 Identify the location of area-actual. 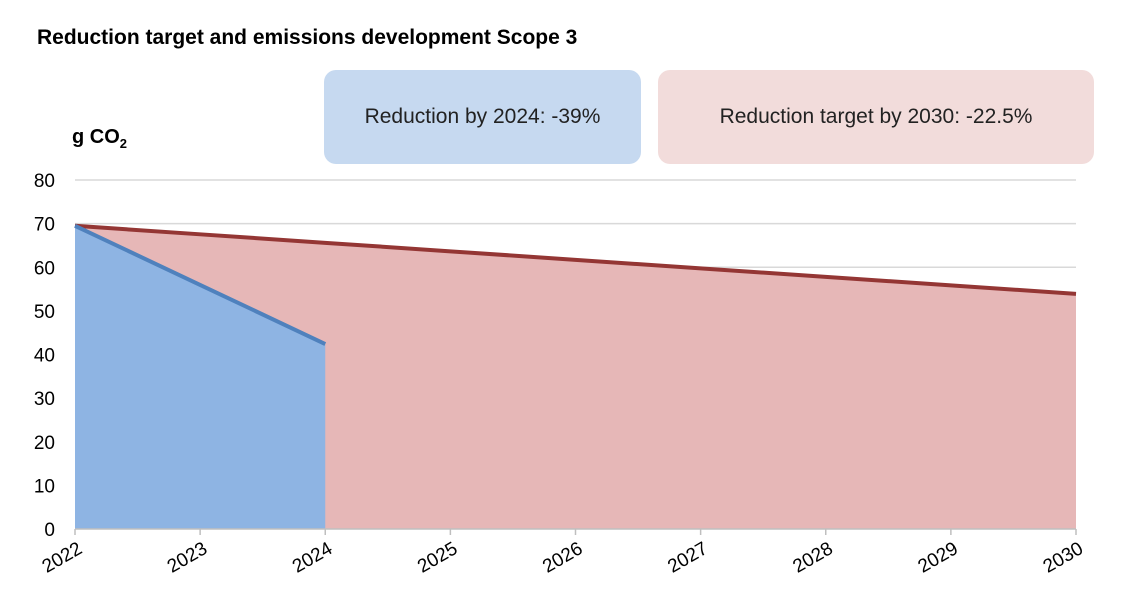
(200, 377).